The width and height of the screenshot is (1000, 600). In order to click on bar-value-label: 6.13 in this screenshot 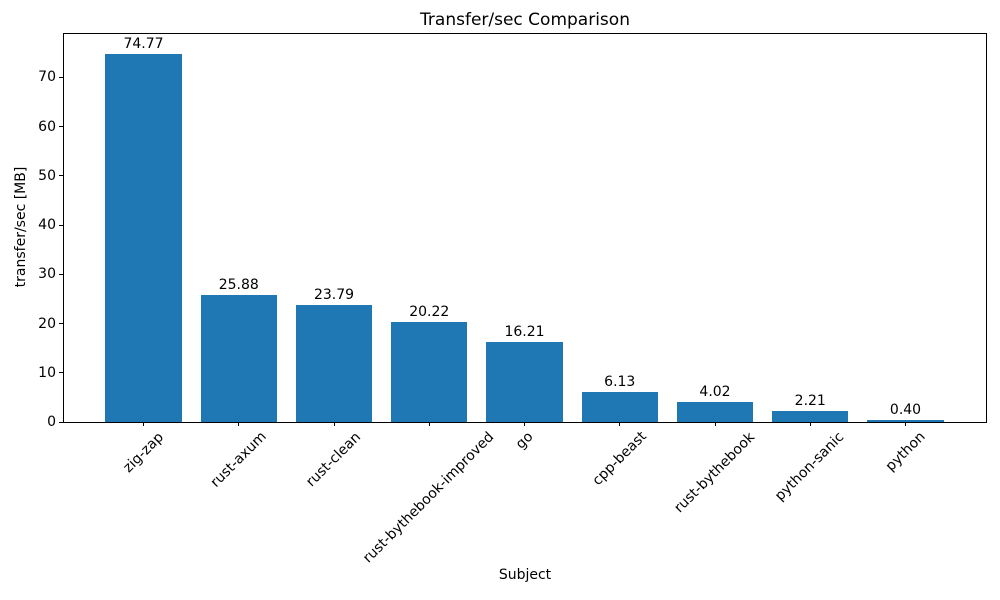, I will do `click(620, 381)`.